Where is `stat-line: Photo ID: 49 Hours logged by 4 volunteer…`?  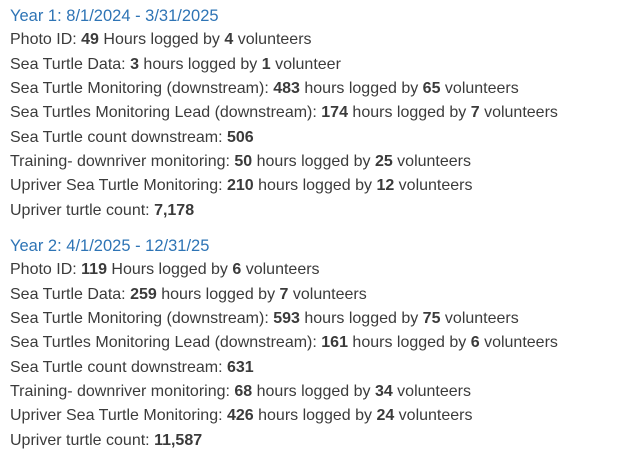 stat-line: Photo ID: 49 Hours logged by 4 volunteer… is located at coordinates (321, 40).